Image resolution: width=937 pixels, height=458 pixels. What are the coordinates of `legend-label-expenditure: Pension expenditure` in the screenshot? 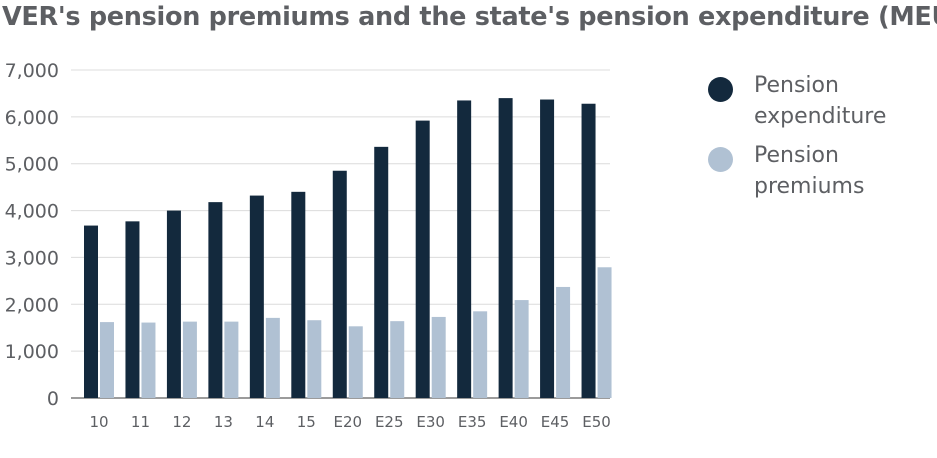 It's located at (844, 101).